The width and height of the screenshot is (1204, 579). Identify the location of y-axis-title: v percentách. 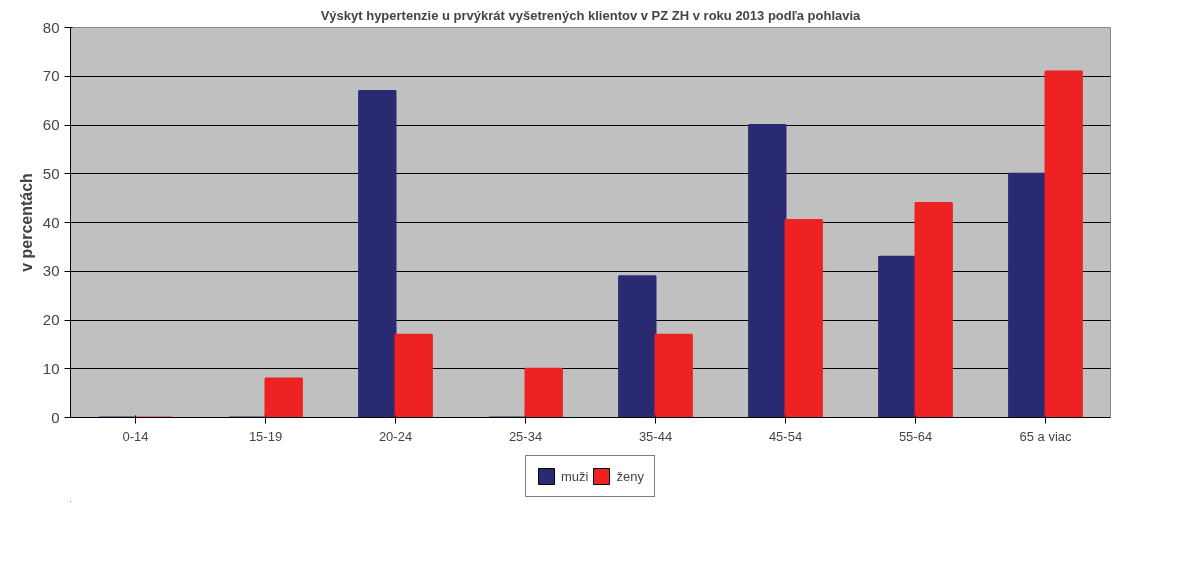
(26, 222).